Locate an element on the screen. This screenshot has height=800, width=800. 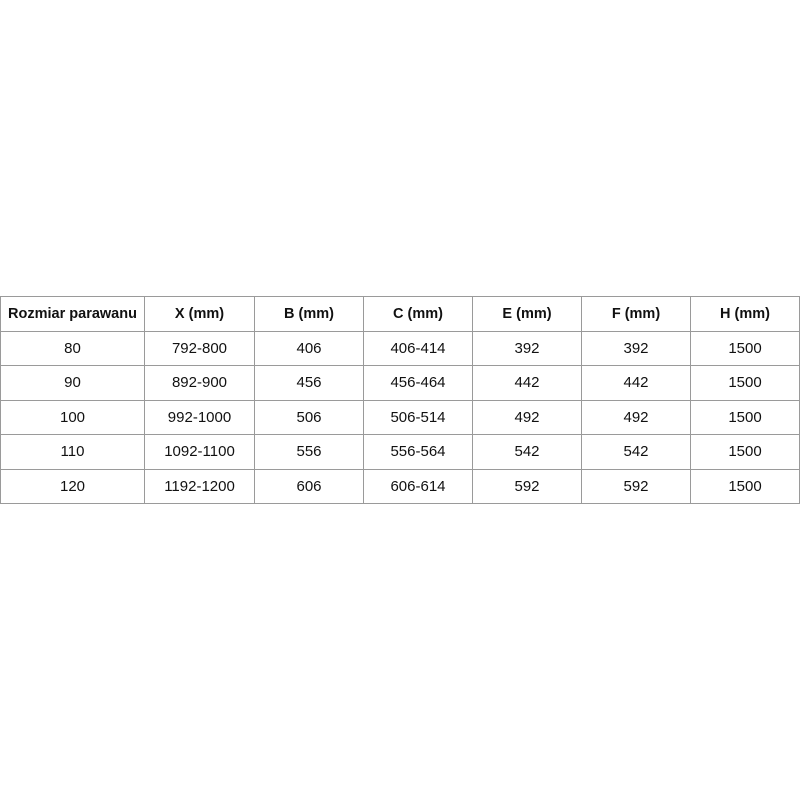
table-row: 100 992-1000 506 506-514 492 492 1500 is located at coordinates (400, 417).